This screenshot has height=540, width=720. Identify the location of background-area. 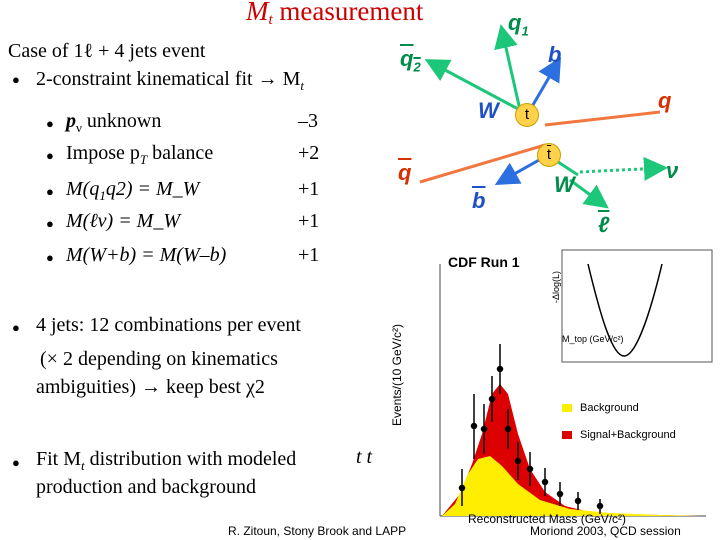
(571, 486).